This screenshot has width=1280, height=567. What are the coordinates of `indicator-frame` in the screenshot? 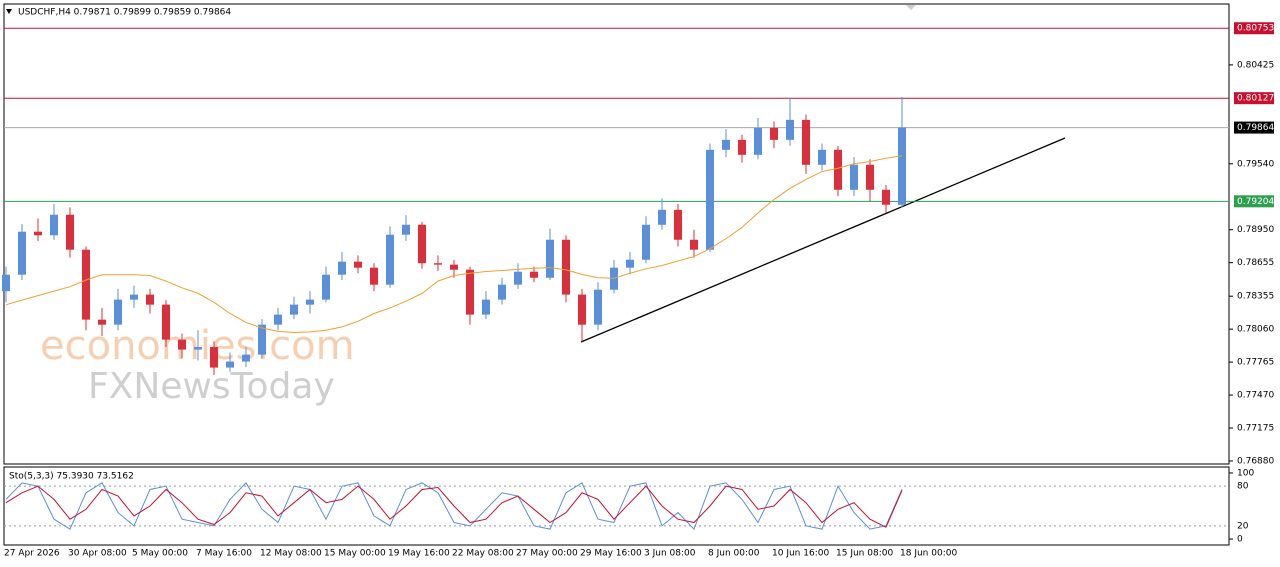 It's located at (616, 506).